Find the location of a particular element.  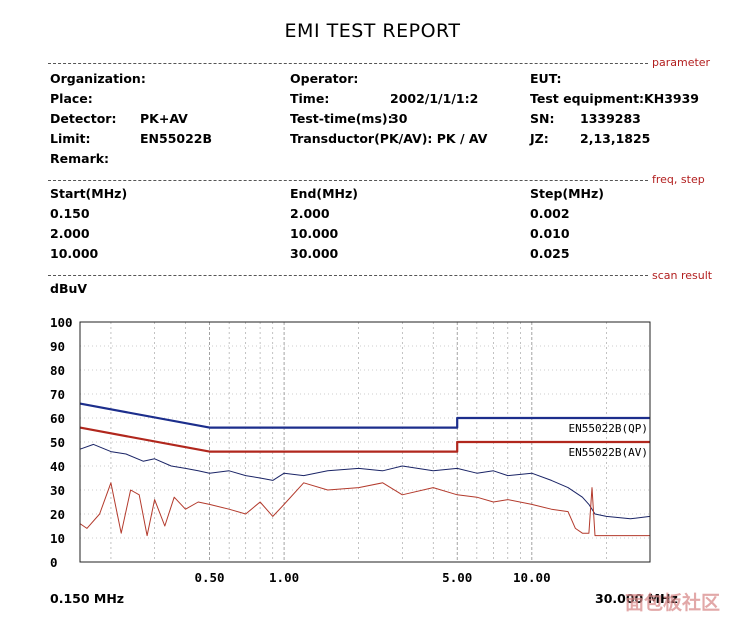

x-start-label: 0.150 MHz is located at coordinates (87, 598).